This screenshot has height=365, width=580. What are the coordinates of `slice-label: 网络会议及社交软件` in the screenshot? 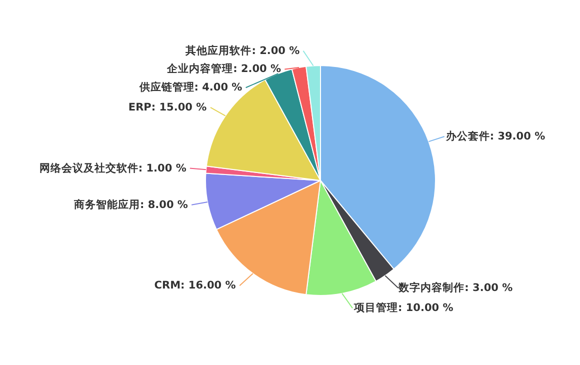 It's located at (88, 167).